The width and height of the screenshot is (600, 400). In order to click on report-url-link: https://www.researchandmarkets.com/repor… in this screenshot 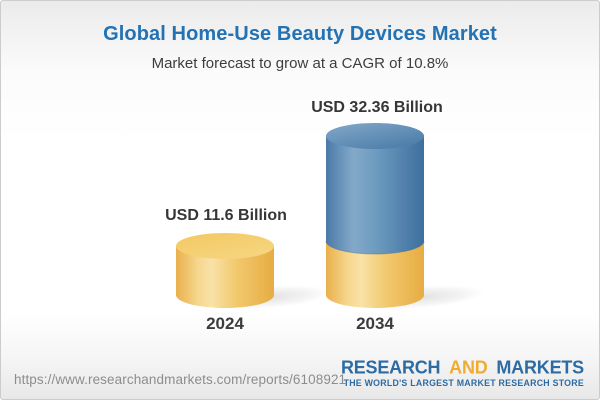, I will do `click(180, 379)`.